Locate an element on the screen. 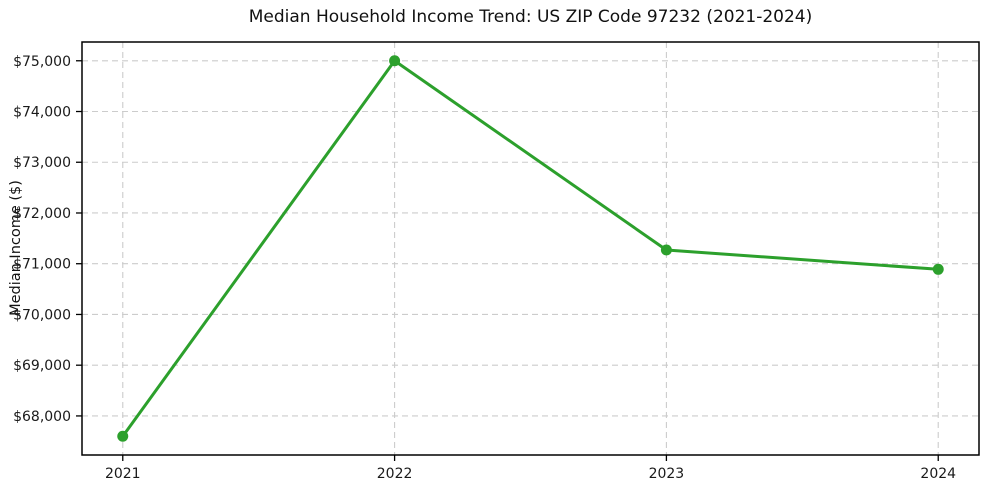 The height and width of the screenshot is (490, 989). x-tick-label: 2023 is located at coordinates (667, 474).